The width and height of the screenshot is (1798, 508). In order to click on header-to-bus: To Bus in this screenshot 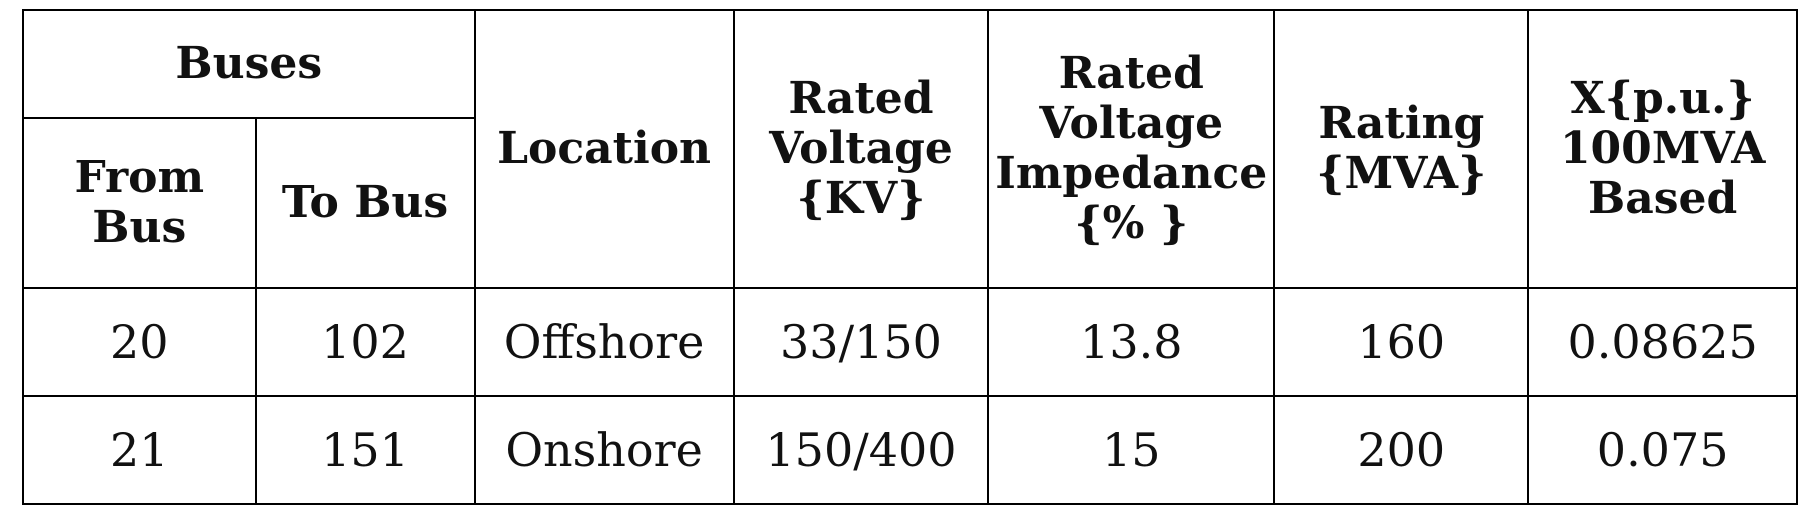, I will do `click(365, 203)`.